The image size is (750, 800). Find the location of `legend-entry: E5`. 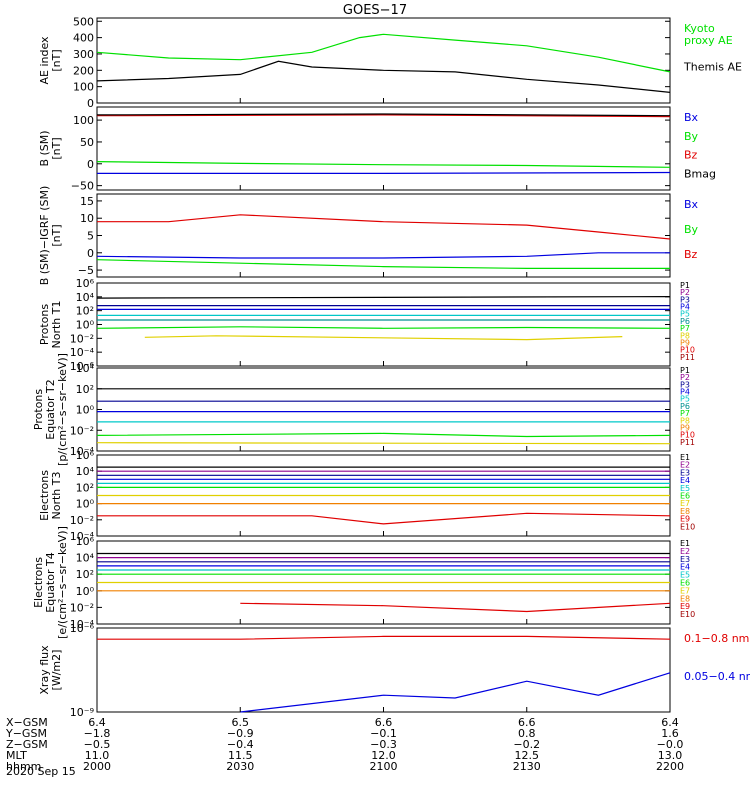

legend-entry: E5 is located at coordinates (685, 575).